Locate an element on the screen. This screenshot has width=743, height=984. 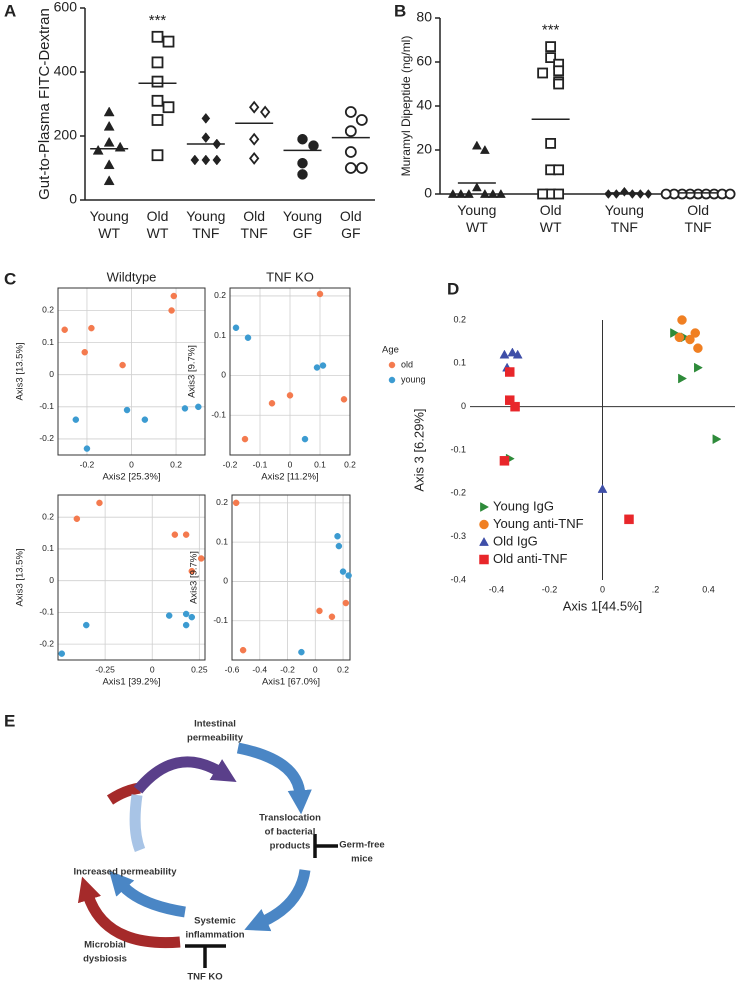
x-tick-label: -0.6 is located at coordinates (232, 669).